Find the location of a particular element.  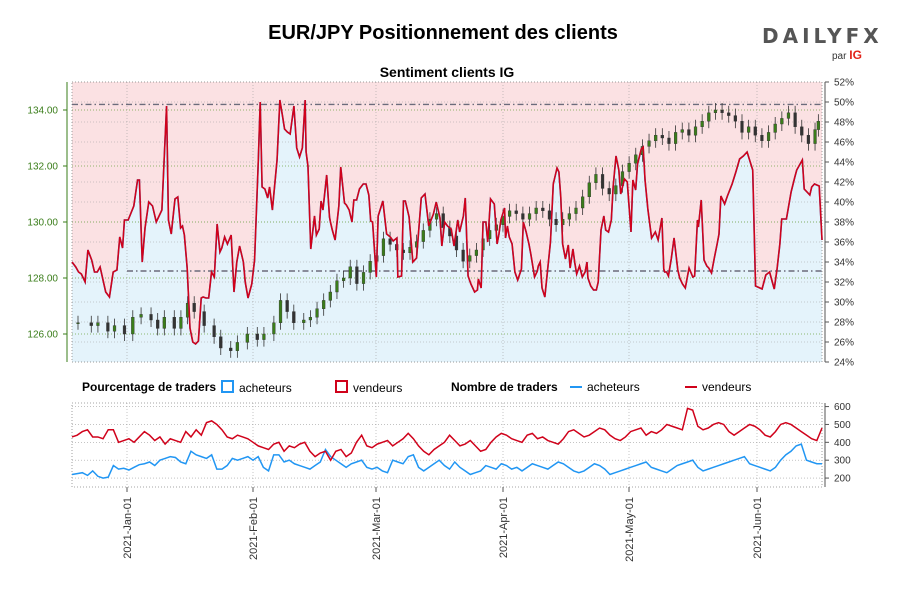

price-tick-label: 134.00 is located at coordinates (42, 111).